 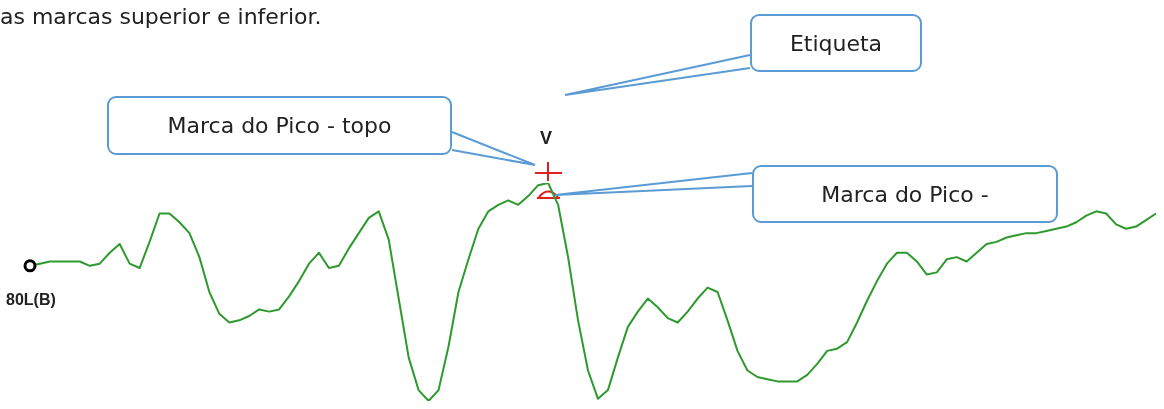 What do you see at coordinates (546, 138) in the screenshot?
I see `text: V` at bounding box center [546, 138].